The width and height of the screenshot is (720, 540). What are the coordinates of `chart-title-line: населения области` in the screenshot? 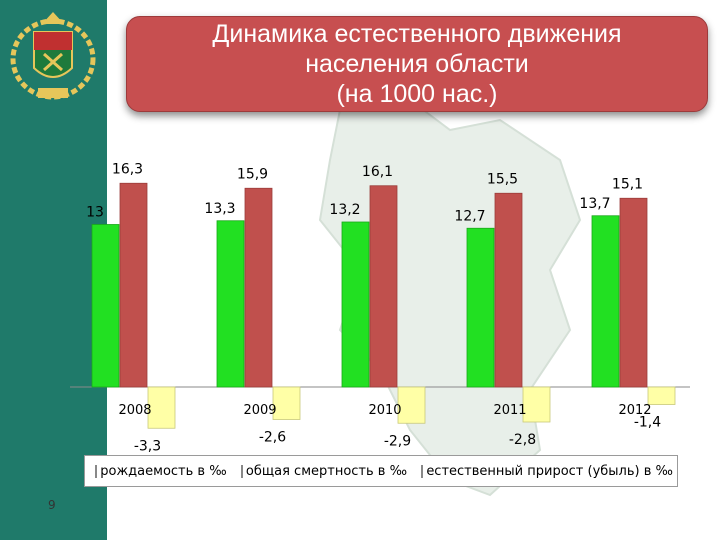 It's located at (417, 64).